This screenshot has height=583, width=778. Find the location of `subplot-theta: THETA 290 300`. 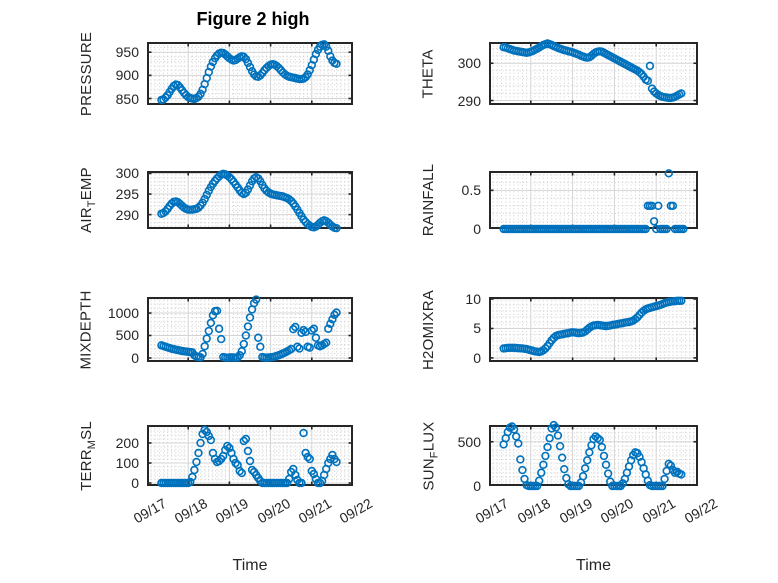

subplot-theta: THETA 290 300 is located at coordinates (559, 74).